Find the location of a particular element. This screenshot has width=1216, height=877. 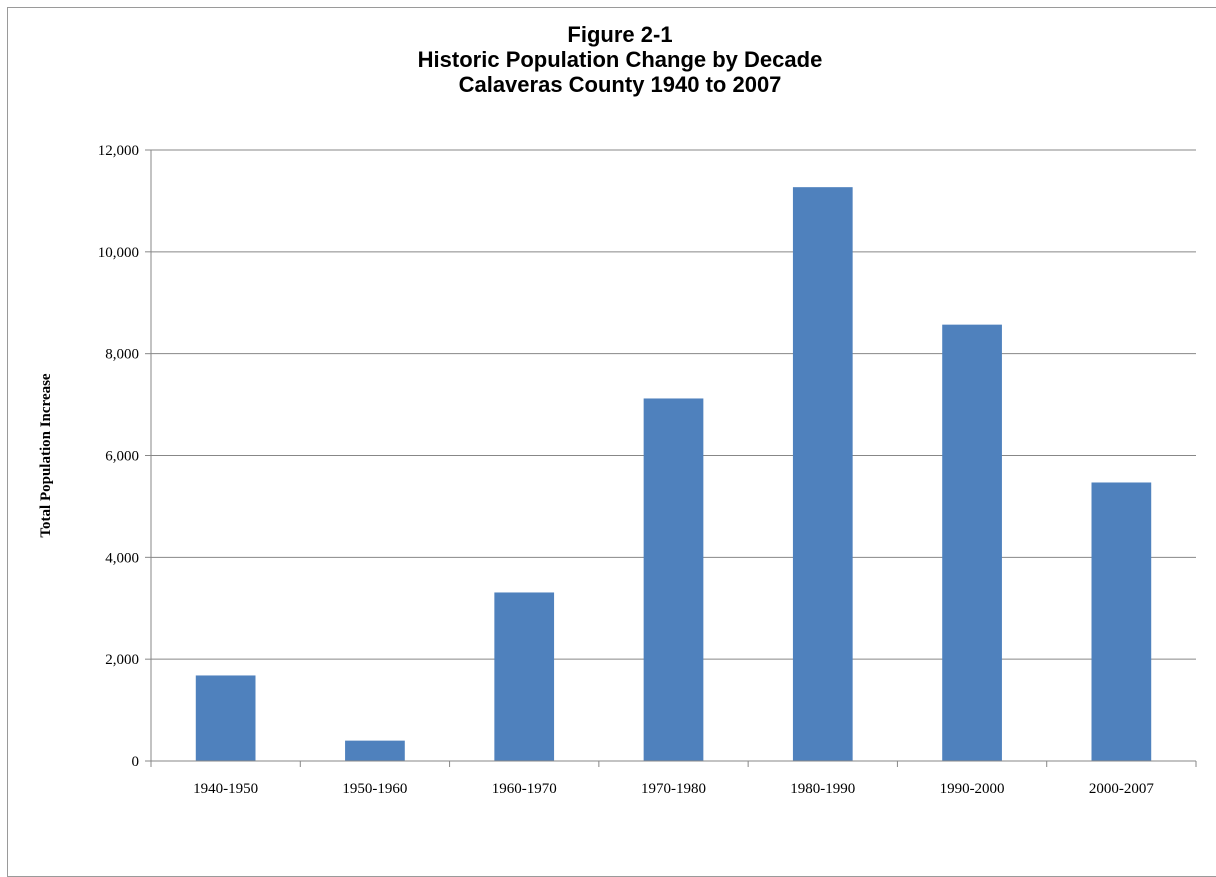

y-tick-label: 4,000 is located at coordinates (122, 558).